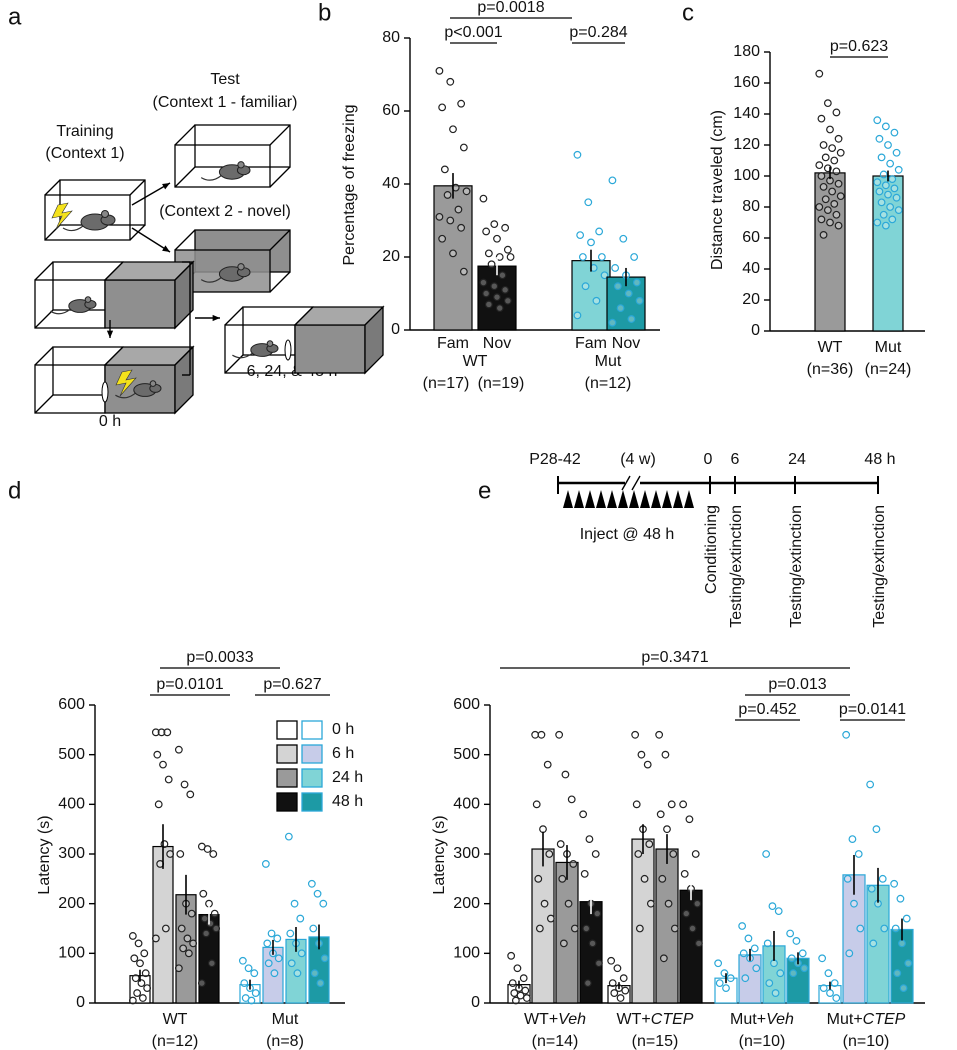 Image resolution: width=957 pixels, height=1050 pixels. What do you see at coordinates (626, 343) in the screenshot?
I see `x-tick-label: Nov` at bounding box center [626, 343].